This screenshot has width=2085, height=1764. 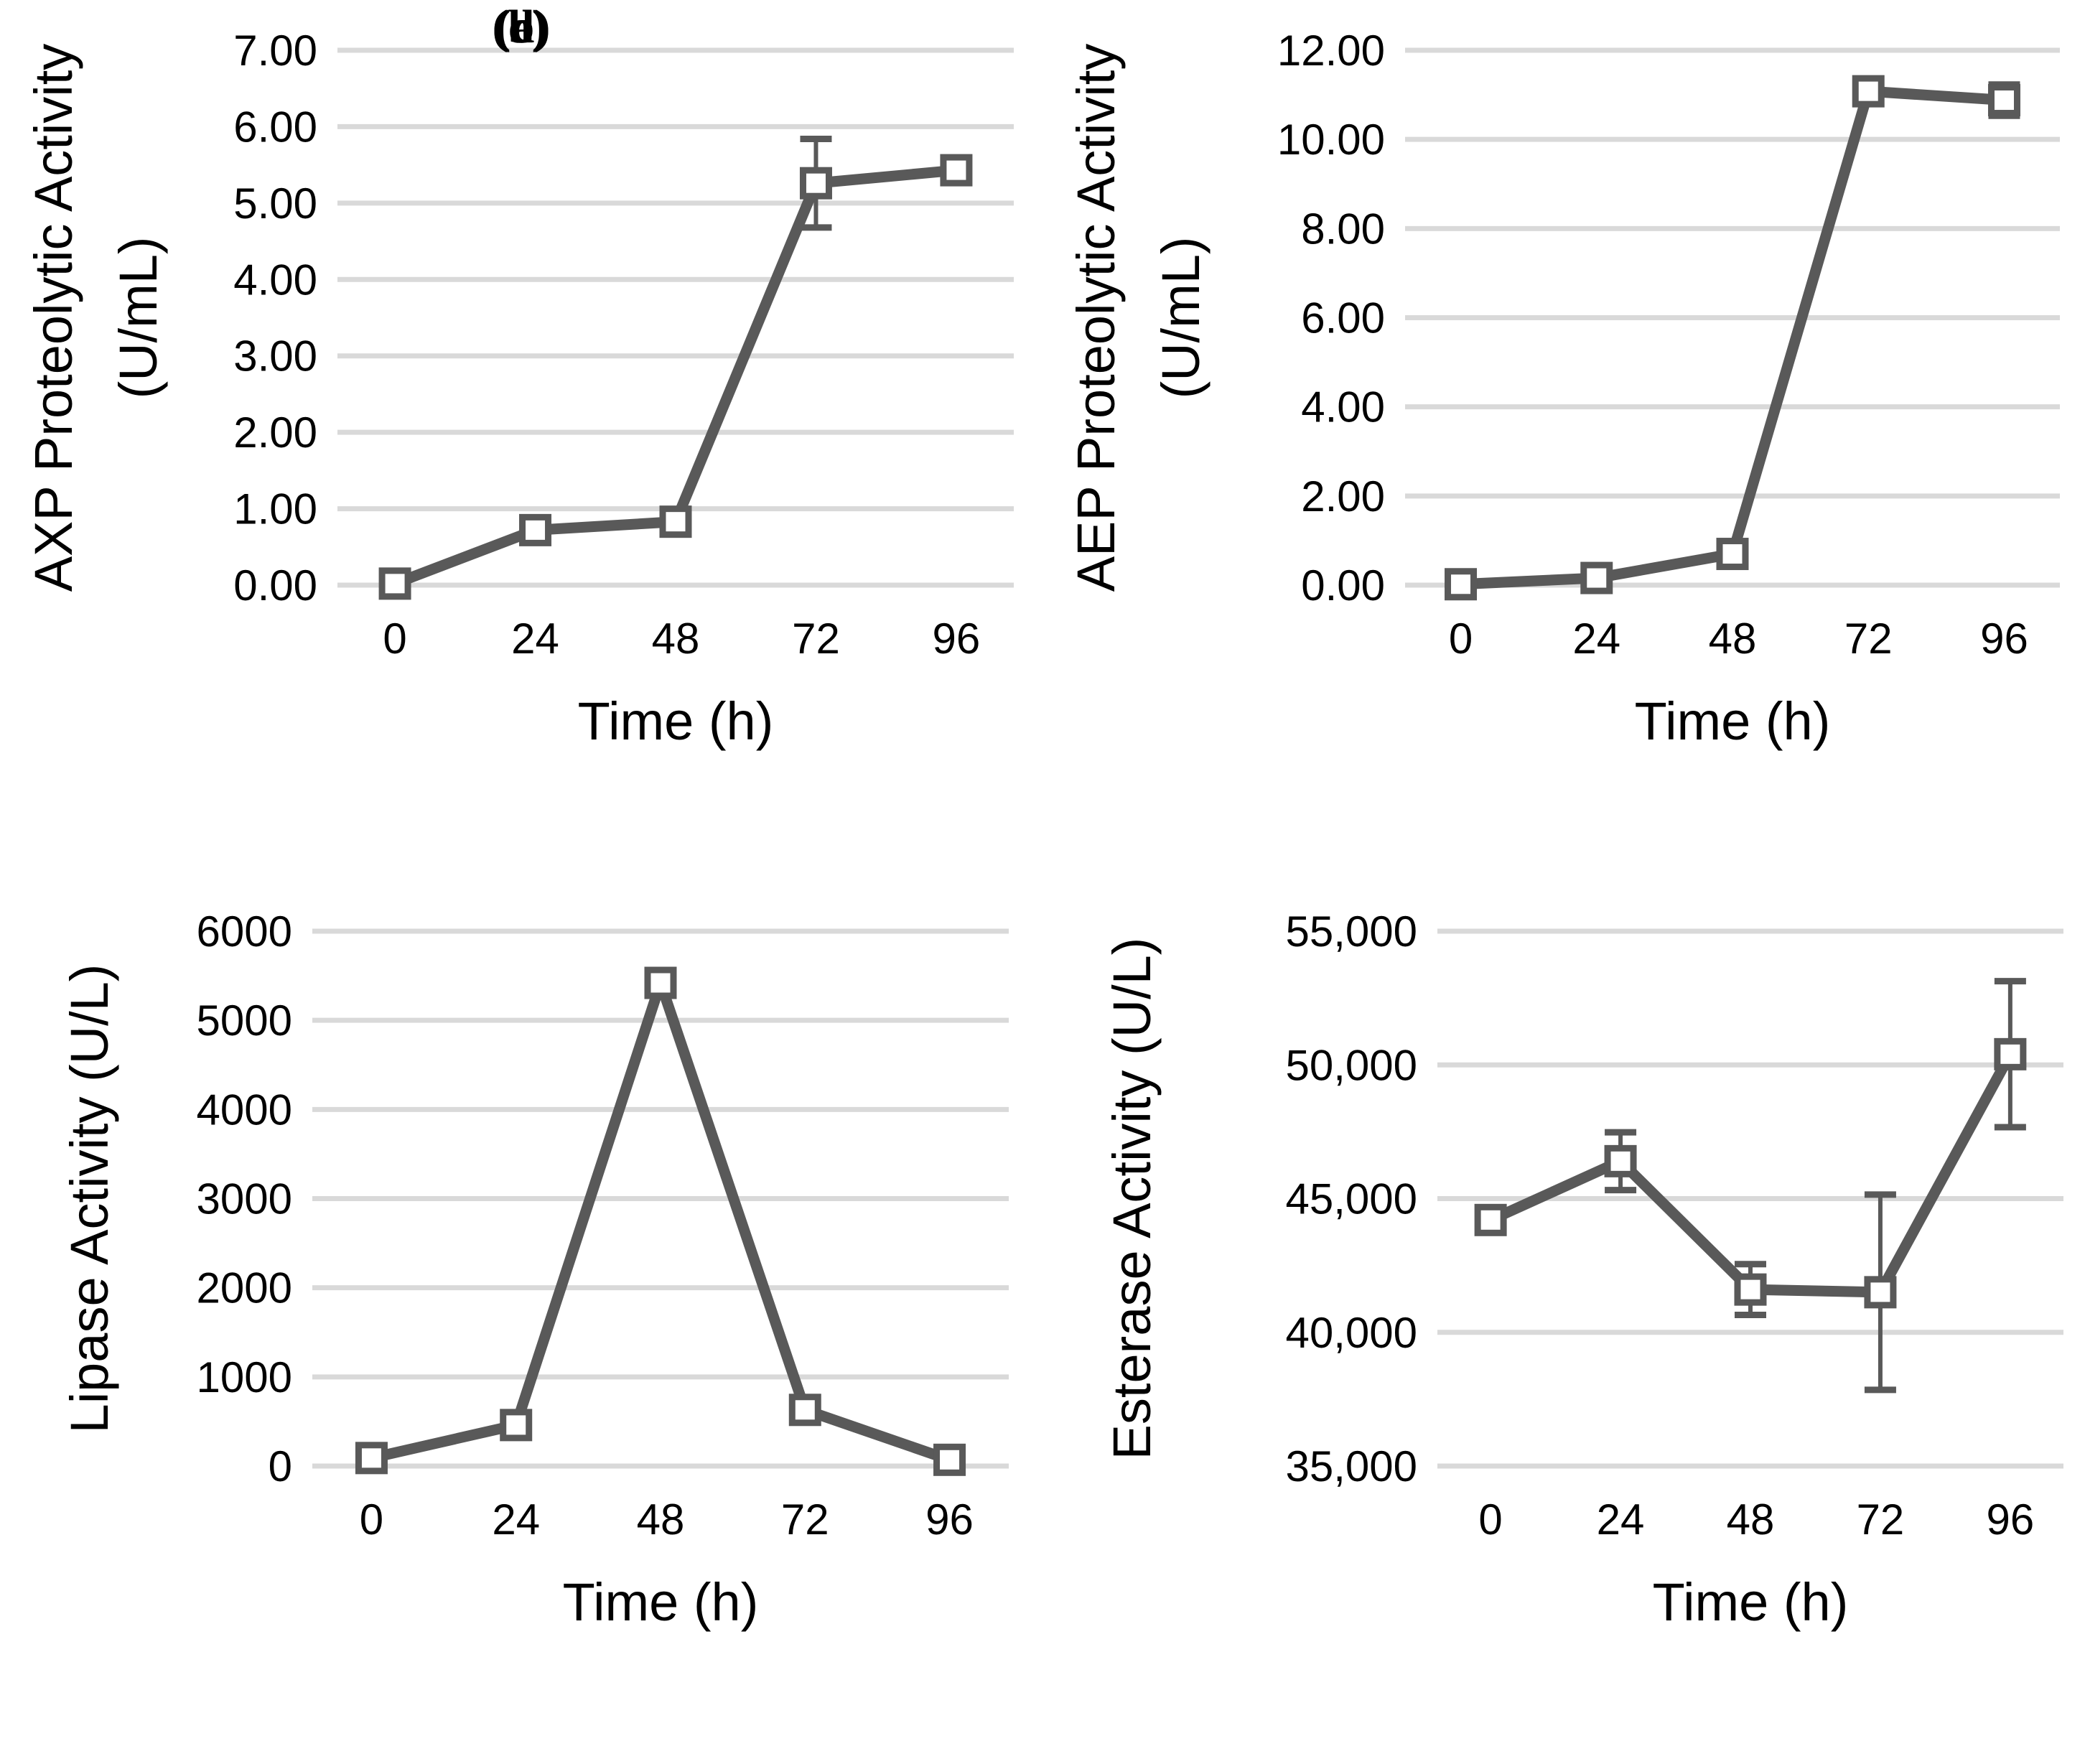 I want to click on y-tick-label: 3000, so click(x=244, y=1199).